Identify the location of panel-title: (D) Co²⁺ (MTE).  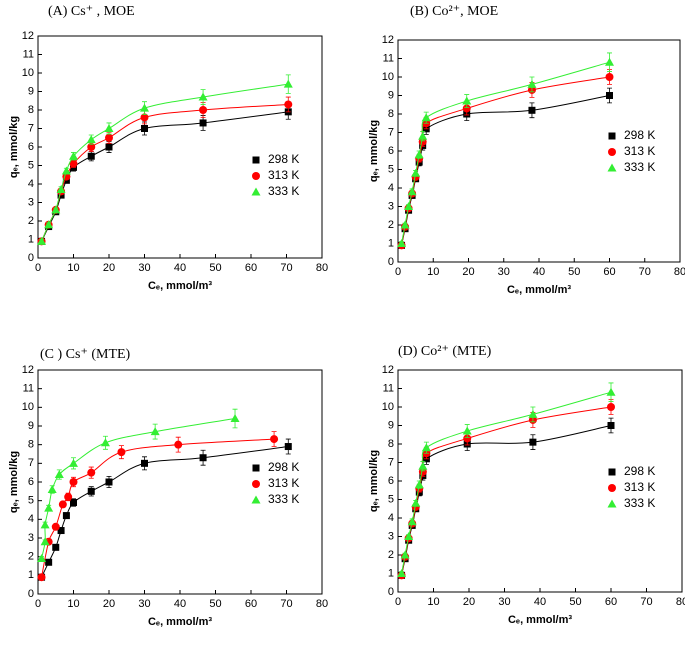
(445, 351).